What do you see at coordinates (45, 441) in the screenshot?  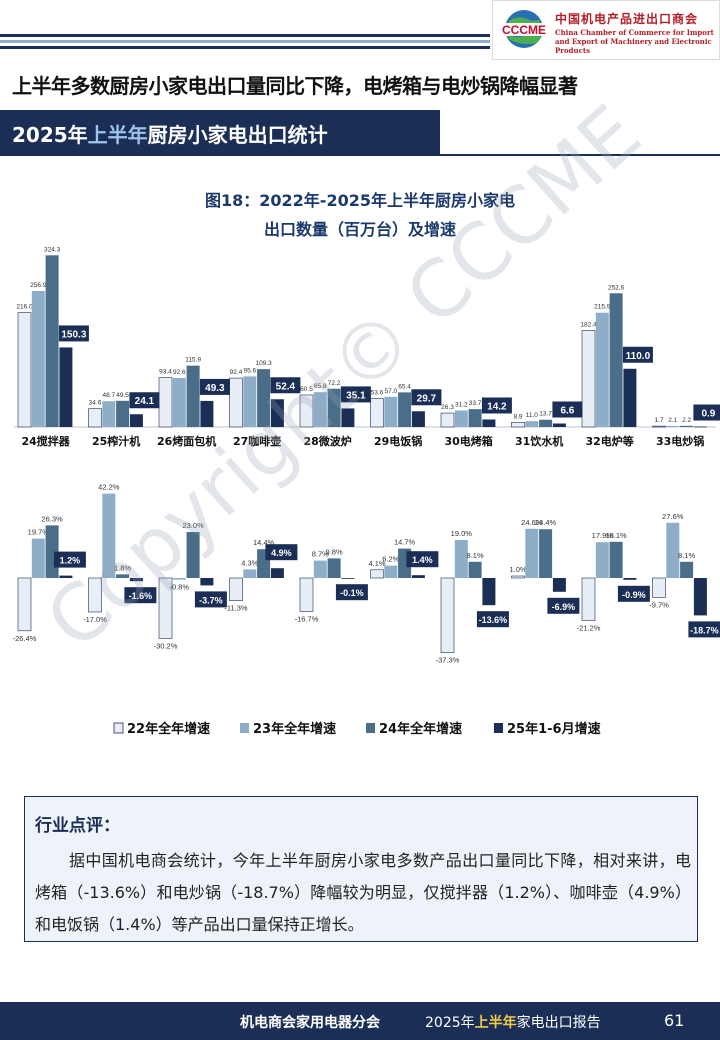 I see `category-label: 24搅拌器` at bounding box center [45, 441].